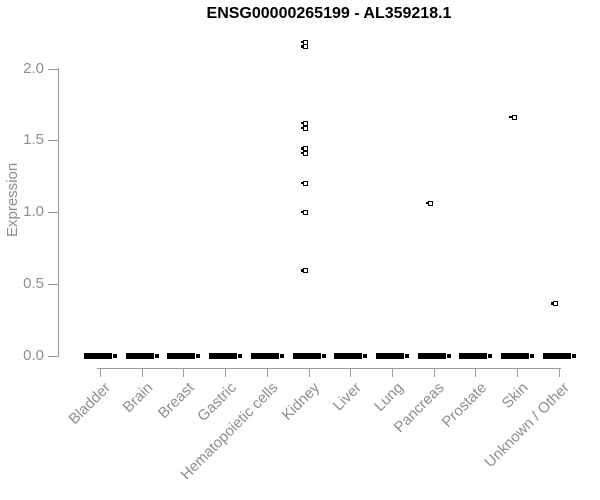  Describe the element at coordinates (33, 355) in the screenshot. I see `y-tick-label: 0.0` at that location.